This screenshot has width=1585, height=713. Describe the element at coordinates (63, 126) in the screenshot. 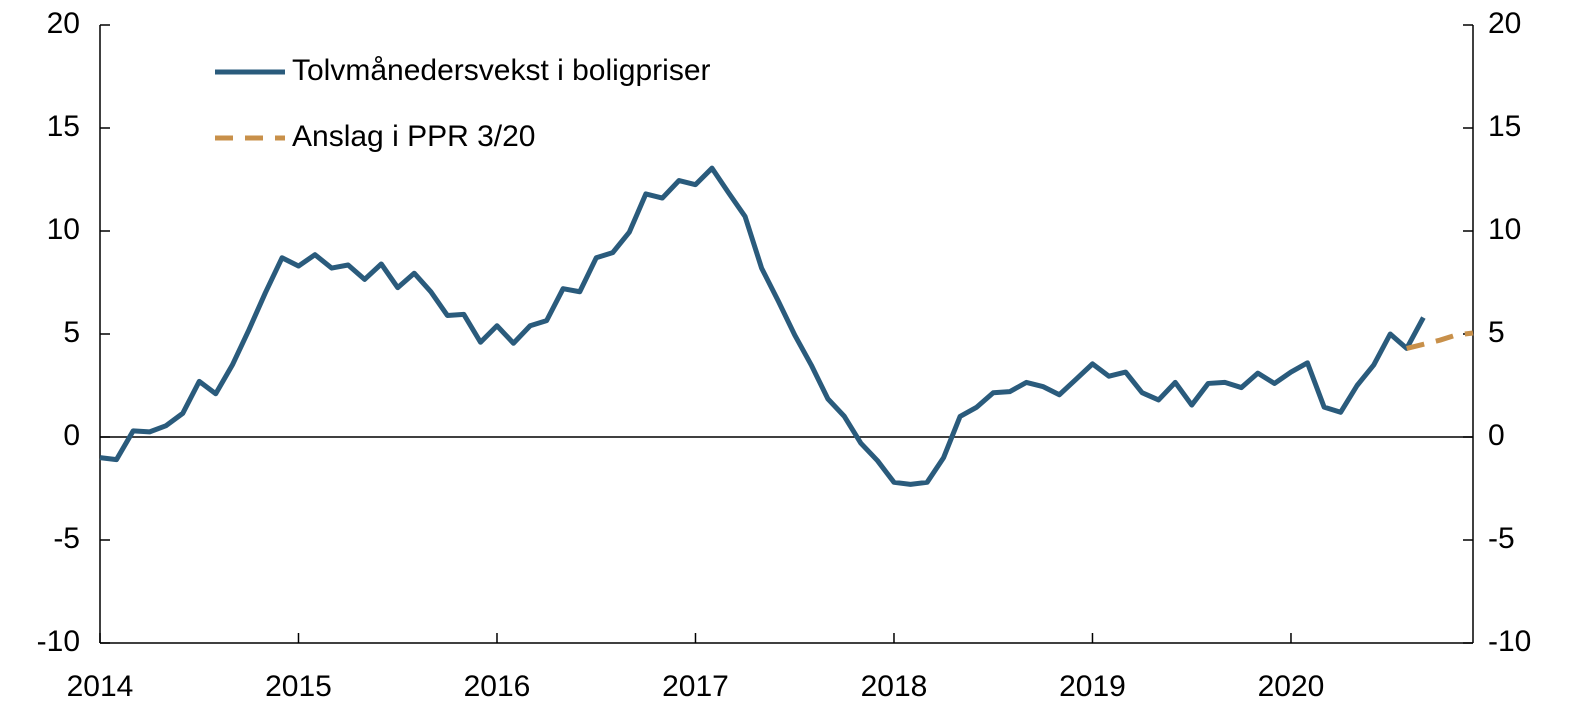

I see `y-tick-label: 15` at that location.